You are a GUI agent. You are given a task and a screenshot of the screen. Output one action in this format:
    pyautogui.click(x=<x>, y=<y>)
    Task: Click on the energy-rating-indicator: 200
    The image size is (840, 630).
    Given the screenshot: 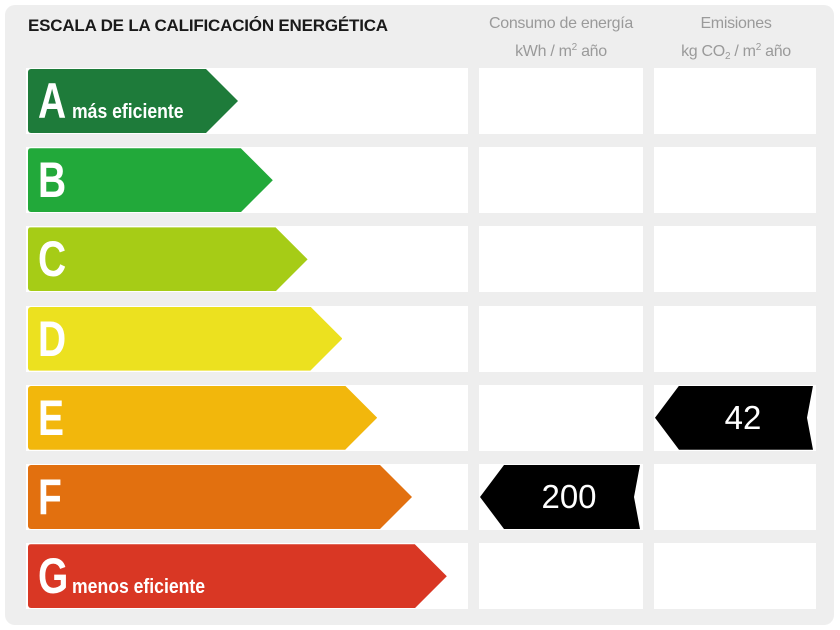 What is the action you would take?
    pyautogui.click(x=560, y=497)
    